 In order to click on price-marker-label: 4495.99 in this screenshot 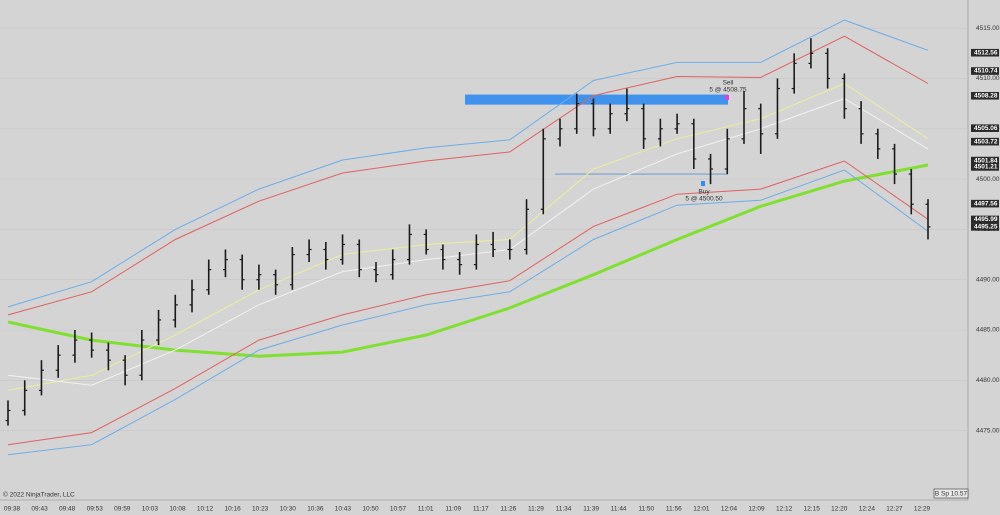, I will do `click(986, 219)`.